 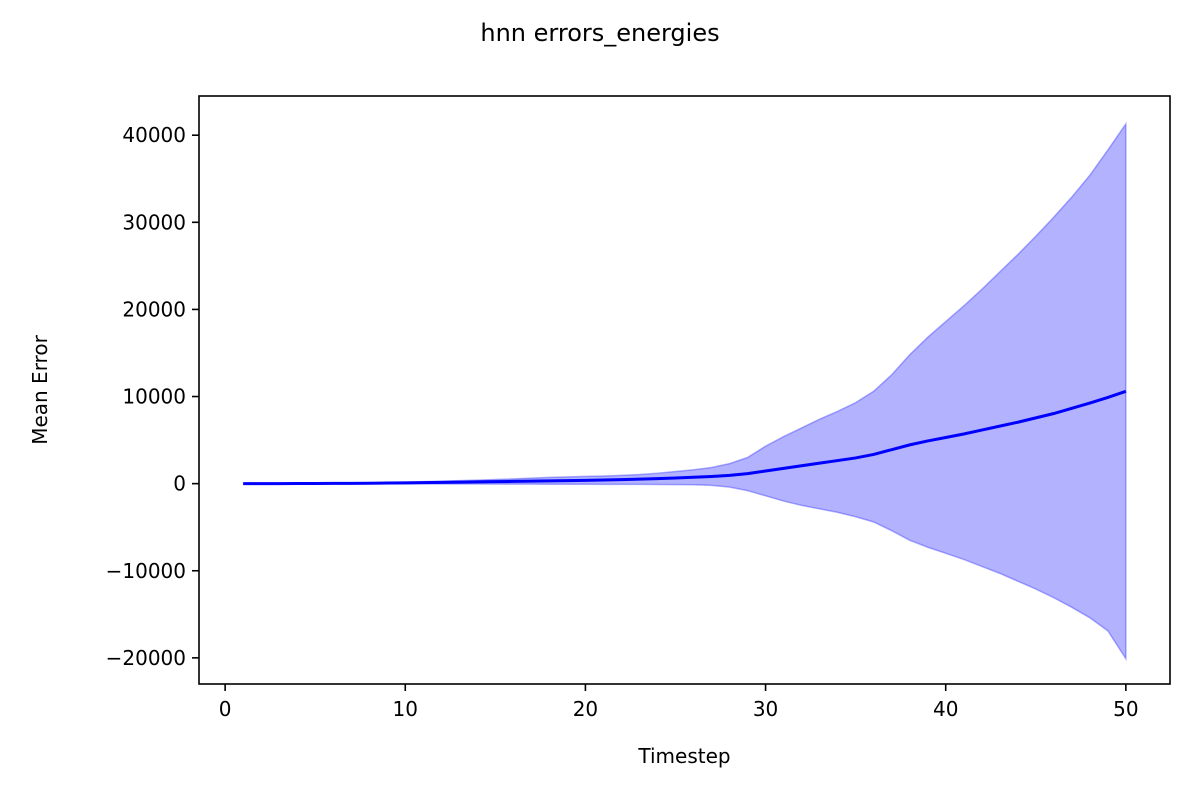 I want to click on y-tick-label: 10000, so click(x=154, y=397).